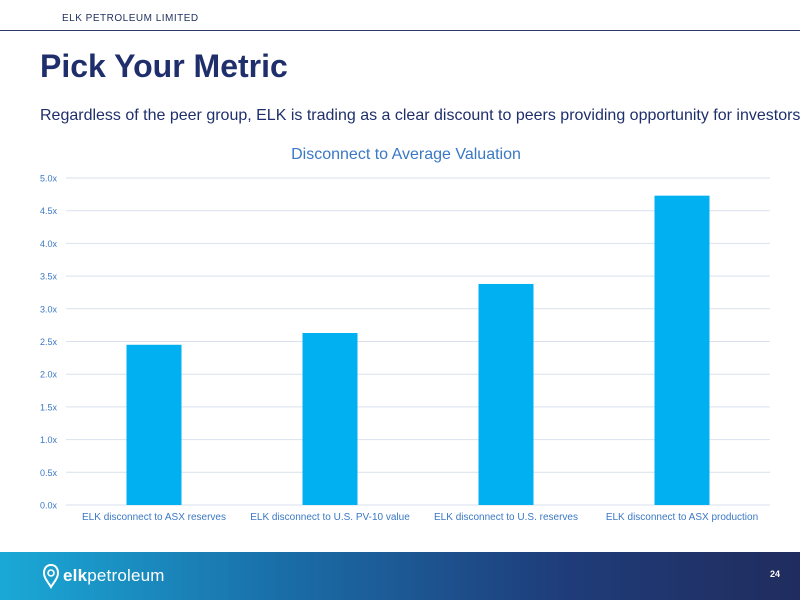 The image size is (800, 600). Describe the element at coordinates (51, 576) in the screenshot. I see `elk-logo-icon` at that location.